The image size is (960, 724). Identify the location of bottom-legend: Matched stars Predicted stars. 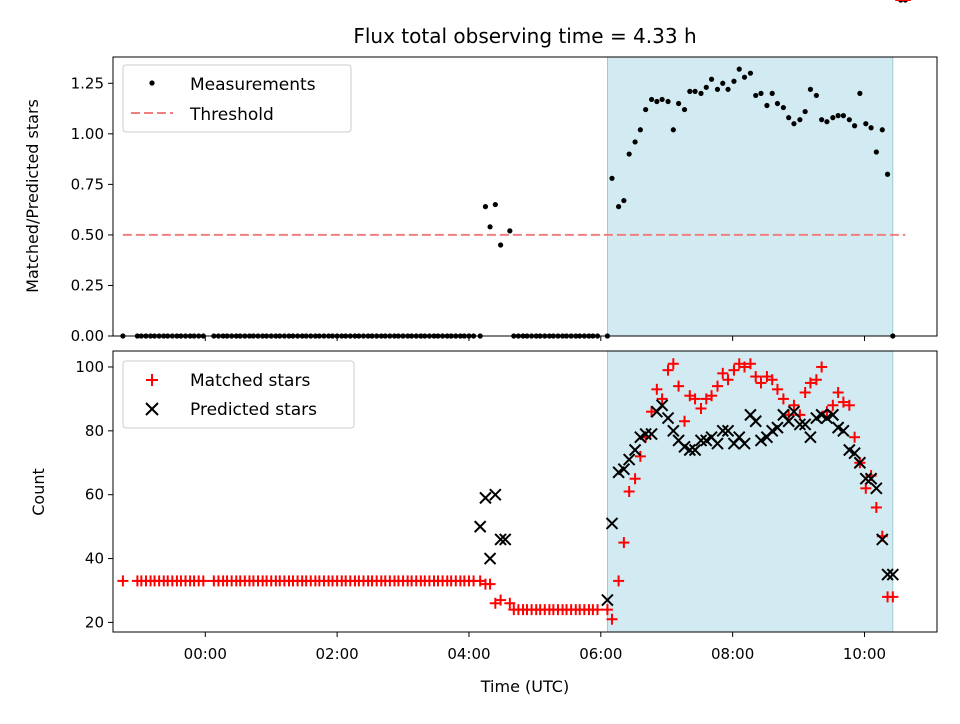
(238, 394).